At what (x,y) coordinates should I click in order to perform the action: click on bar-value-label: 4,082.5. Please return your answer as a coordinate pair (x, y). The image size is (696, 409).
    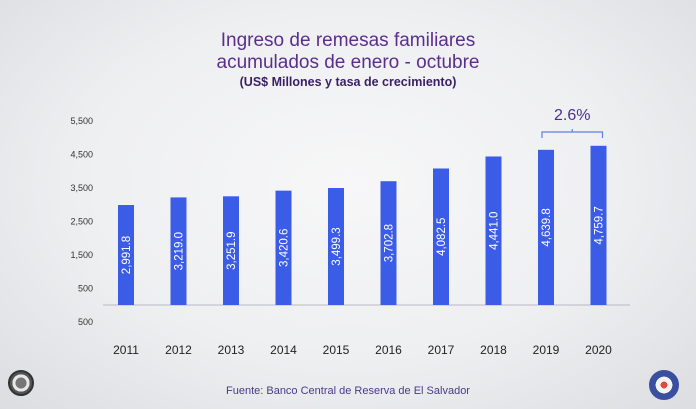
    Looking at the image, I should click on (442, 237).